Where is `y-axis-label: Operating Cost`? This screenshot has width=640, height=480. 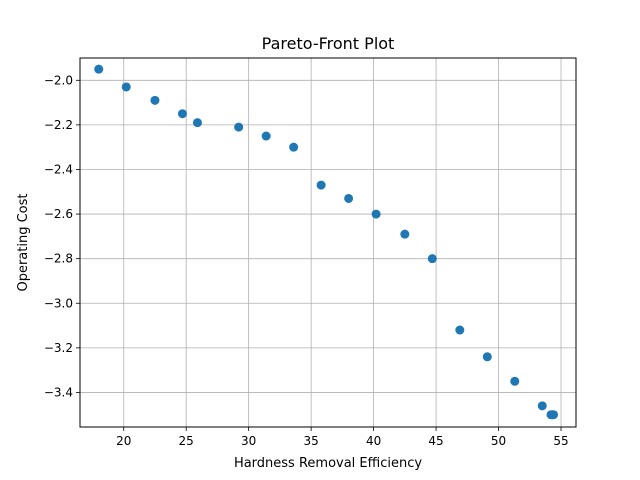
y-axis-label: Operating Cost is located at coordinates (23, 242).